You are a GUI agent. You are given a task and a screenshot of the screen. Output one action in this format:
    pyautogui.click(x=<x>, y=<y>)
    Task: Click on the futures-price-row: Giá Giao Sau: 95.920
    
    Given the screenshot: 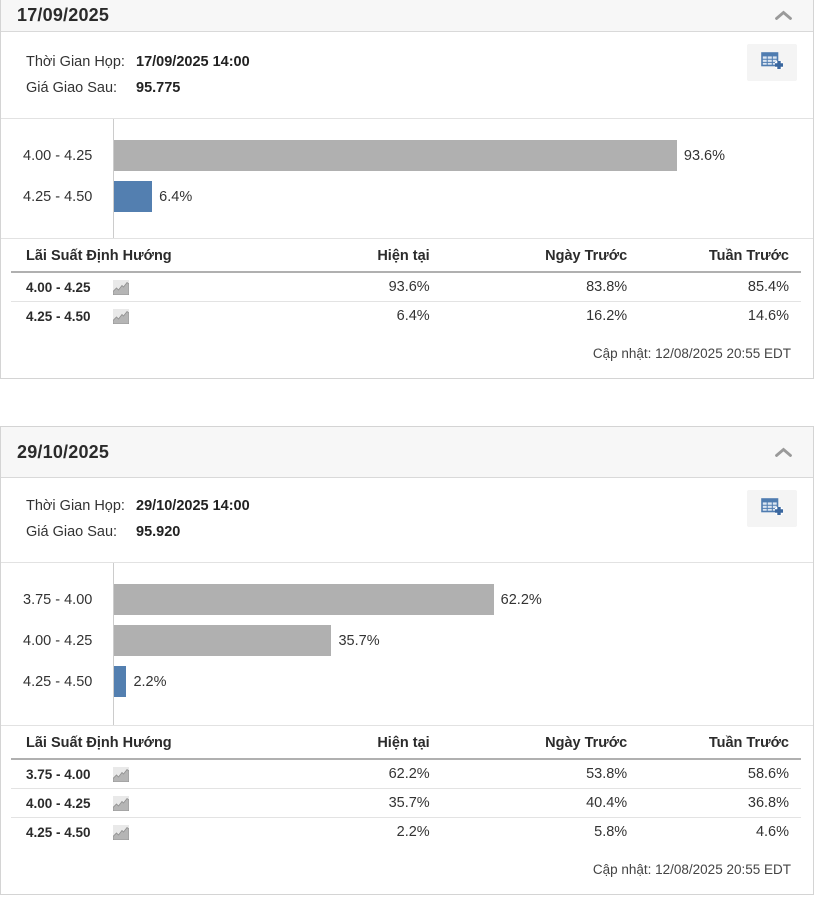 What is the action you would take?
    pyautogui.click(x=411, y=532)
    